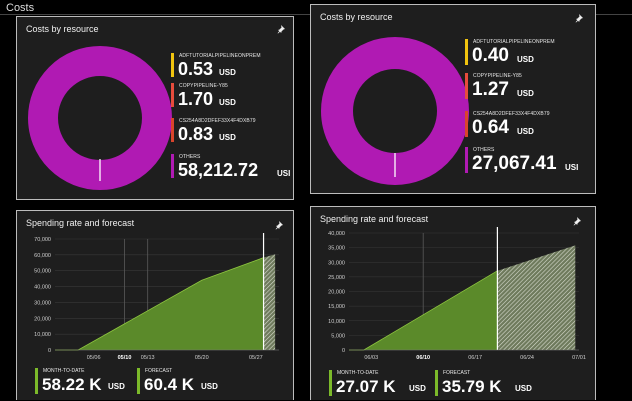  Describe the element at coordinates (42, 272) in the screenshot. I see `y-tick-label: 50,000` at that location.